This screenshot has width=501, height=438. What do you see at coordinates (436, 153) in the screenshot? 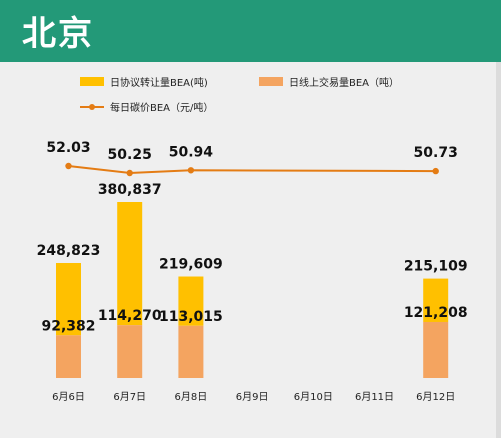
I see `data-label-price: 50.73` at bounding box center [436, 153].